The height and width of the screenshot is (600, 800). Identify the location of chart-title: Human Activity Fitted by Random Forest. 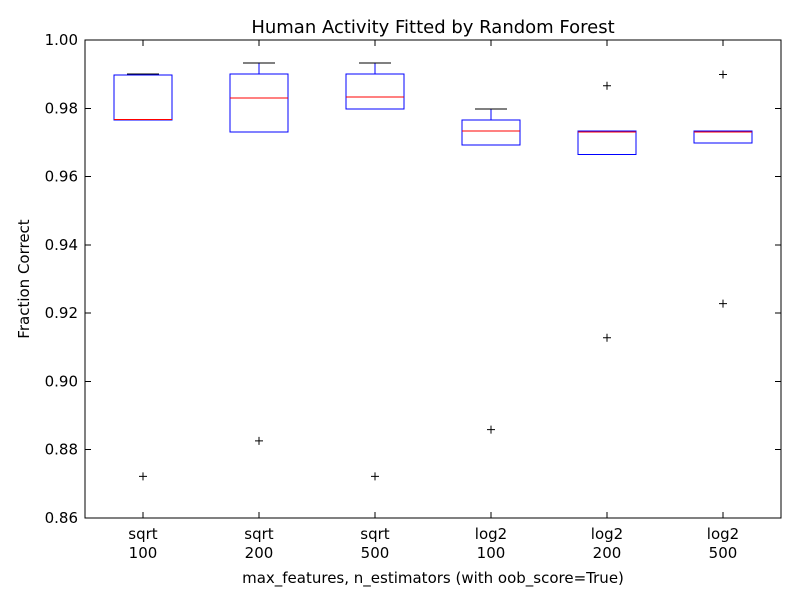
(432, 27).